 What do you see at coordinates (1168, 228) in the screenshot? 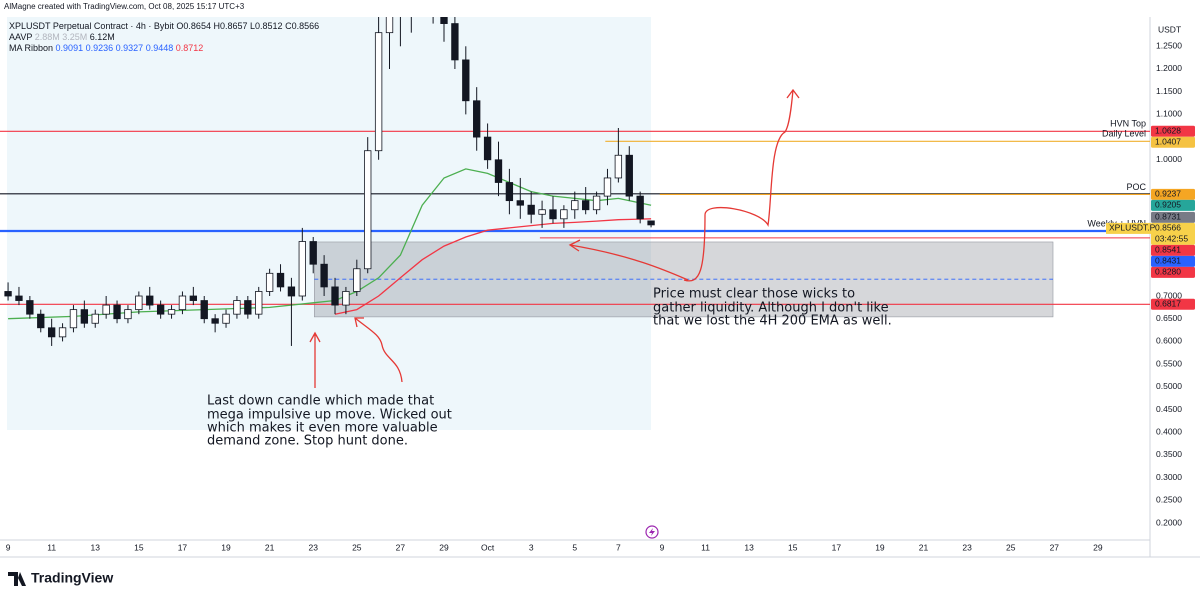
I see `price-label: 0.8566` at bounding box center [1168, 228].